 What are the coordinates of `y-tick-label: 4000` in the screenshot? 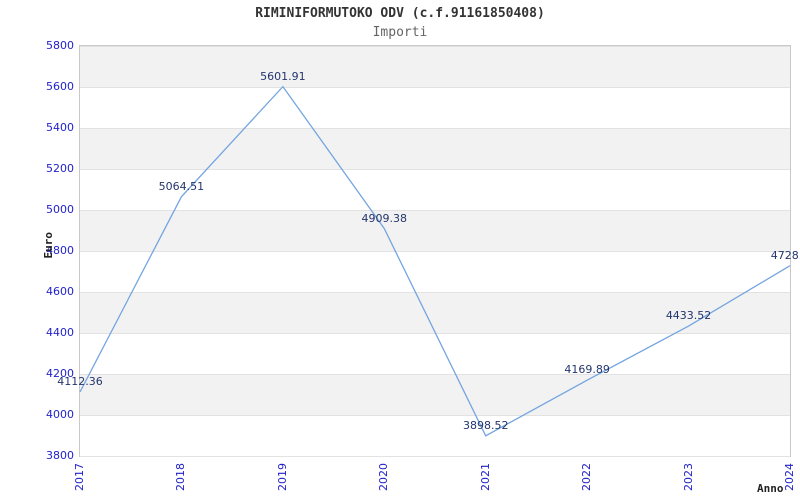 It's located at (60, 414).